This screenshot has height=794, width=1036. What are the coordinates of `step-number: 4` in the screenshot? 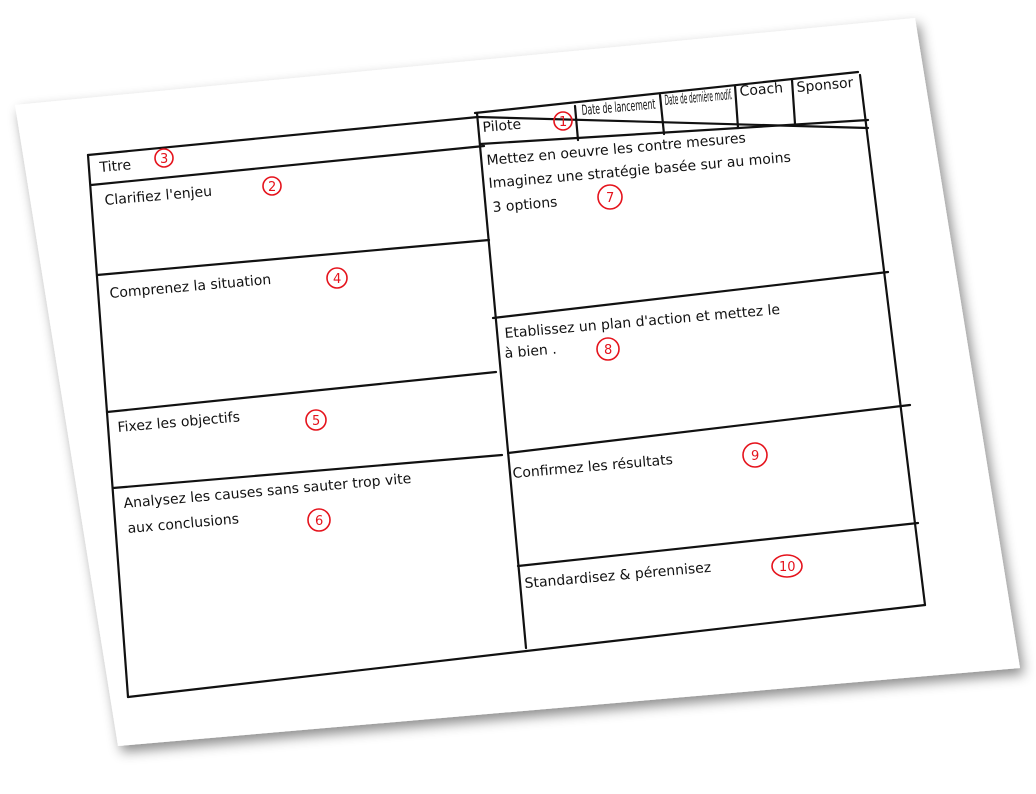 It's located at (337, 279).